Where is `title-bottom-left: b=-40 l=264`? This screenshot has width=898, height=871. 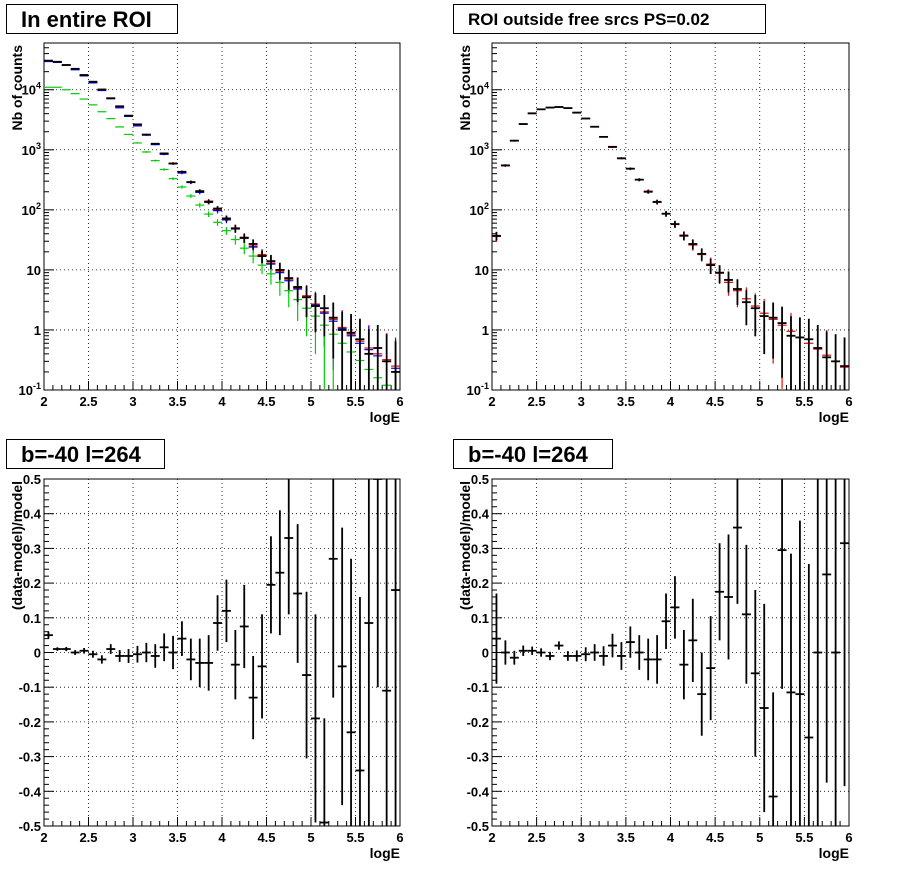
title-bottom-left: b=-40 l=264 is located at coordinates (85, 454).